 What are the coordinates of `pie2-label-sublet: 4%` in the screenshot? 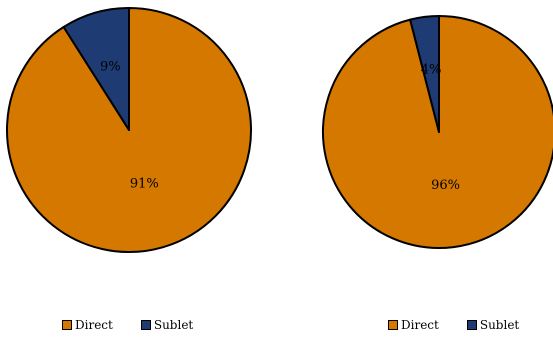 It's located at (431, 70).